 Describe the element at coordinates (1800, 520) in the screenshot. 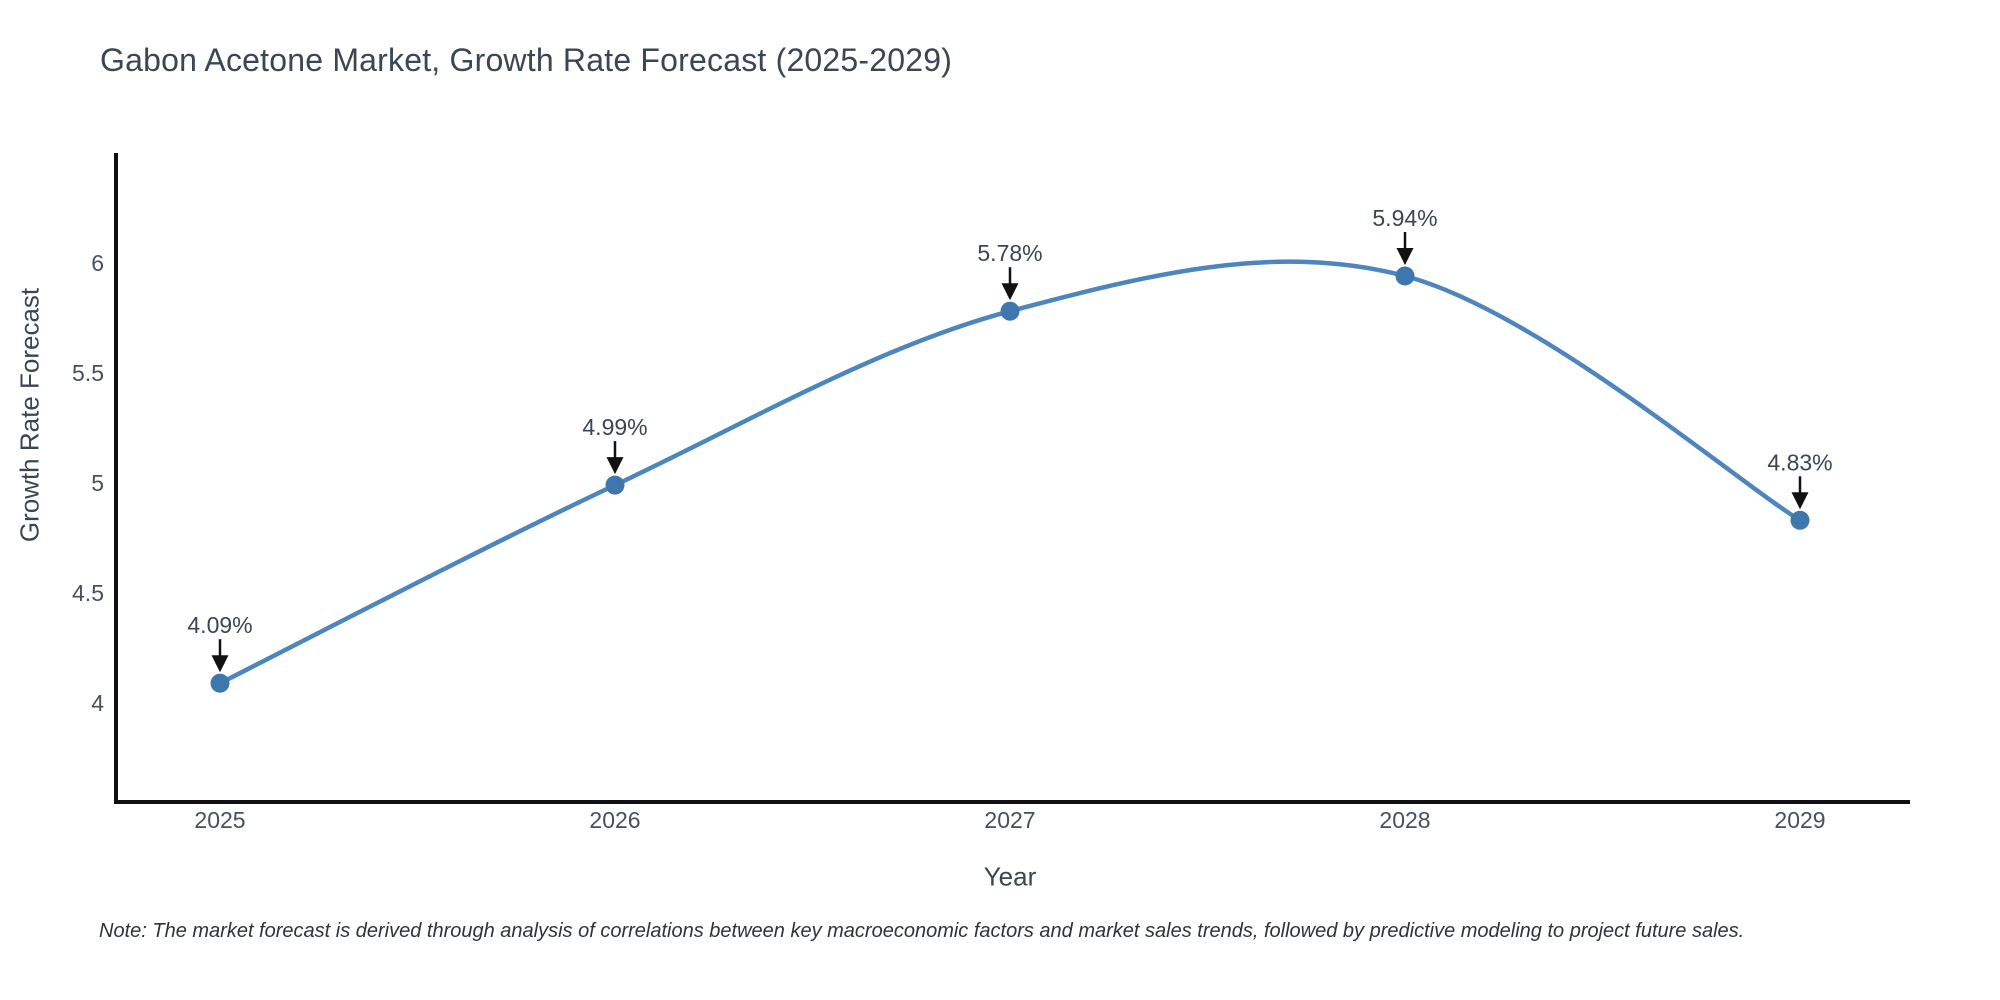

I see `data-point-2029` at that location.